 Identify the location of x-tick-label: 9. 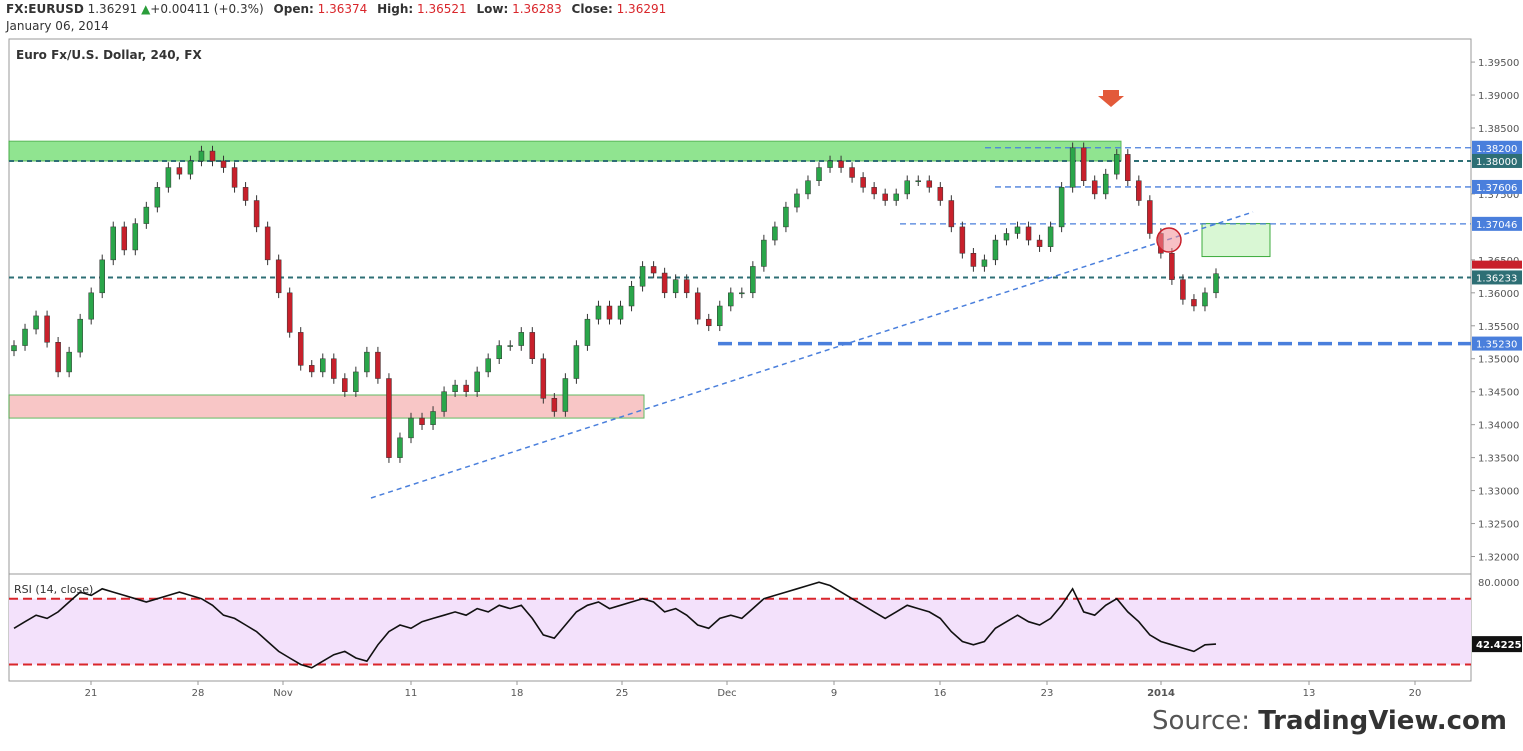
(834, 693).